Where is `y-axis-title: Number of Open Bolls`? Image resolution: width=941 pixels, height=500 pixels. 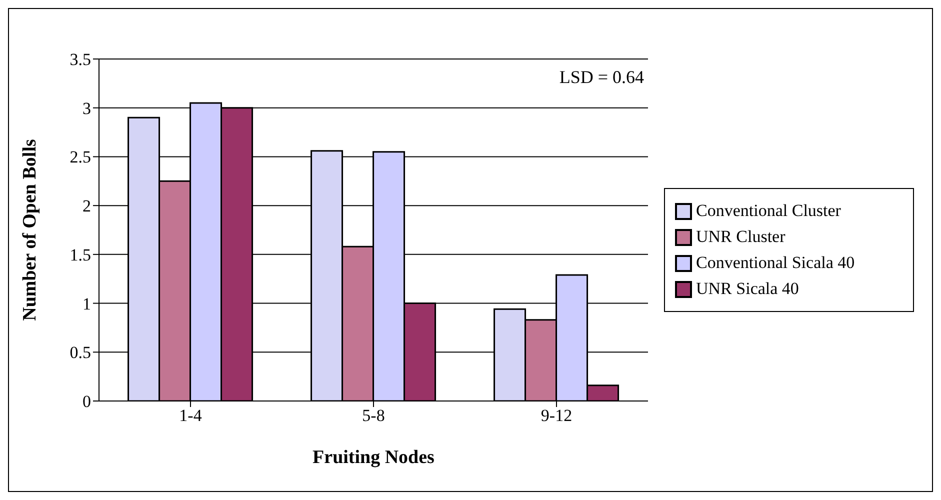 y-axis-title: Number of Open Bolls is located at coordinates (30, 230).